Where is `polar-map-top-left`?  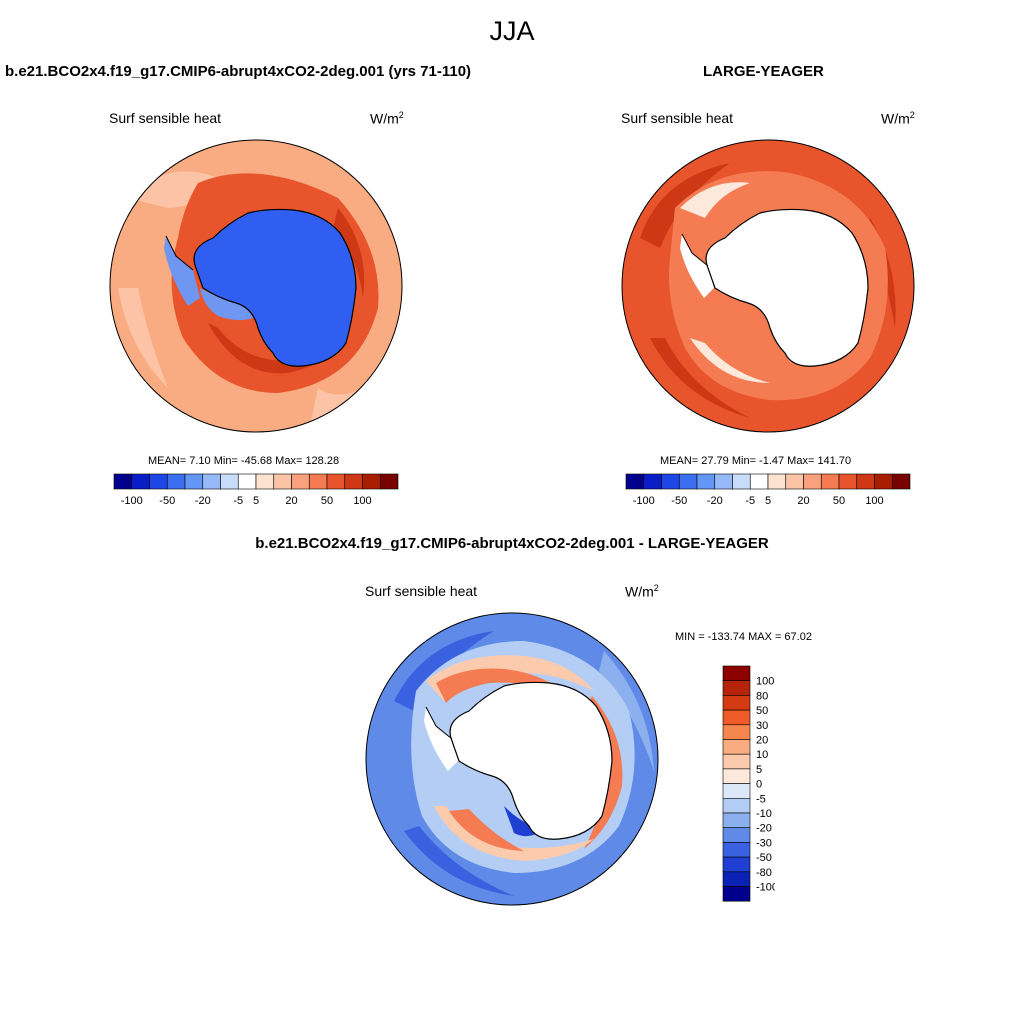
polar-map-top-left is located at coordinates (256, 286).